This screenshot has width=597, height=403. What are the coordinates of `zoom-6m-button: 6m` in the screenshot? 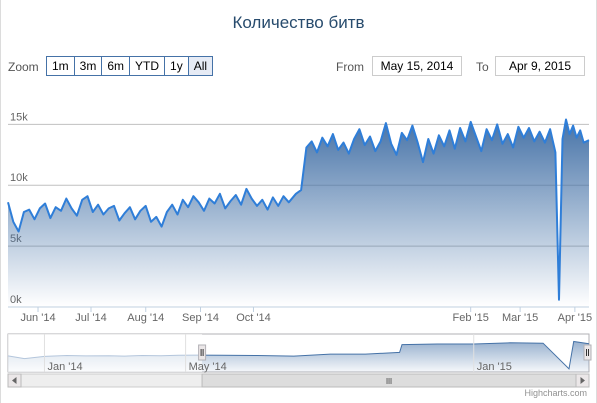 It's located at (116, 66).